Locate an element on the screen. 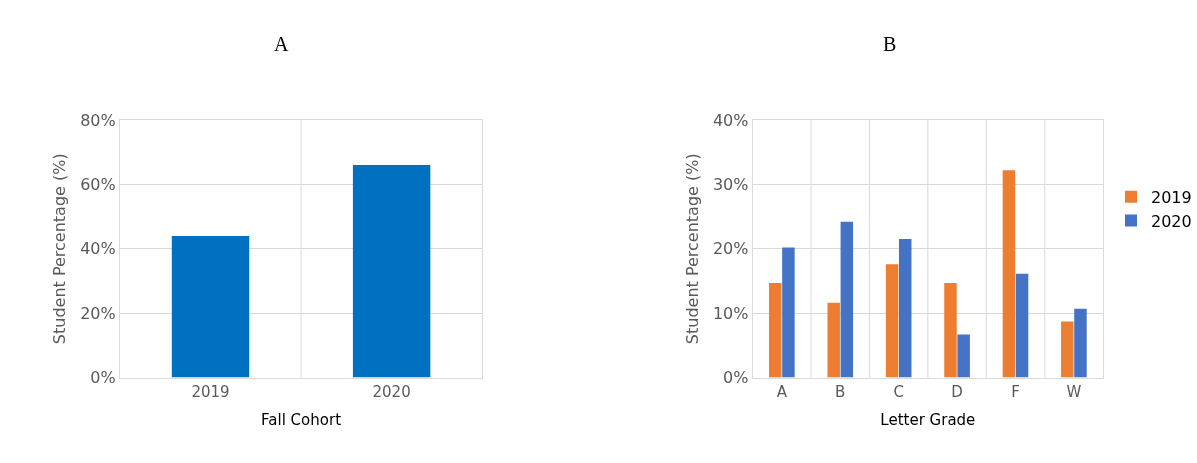 The height and width of the screenshot is (463, 1197). legend-label: 2019 is located at coordinates (1171, 197).